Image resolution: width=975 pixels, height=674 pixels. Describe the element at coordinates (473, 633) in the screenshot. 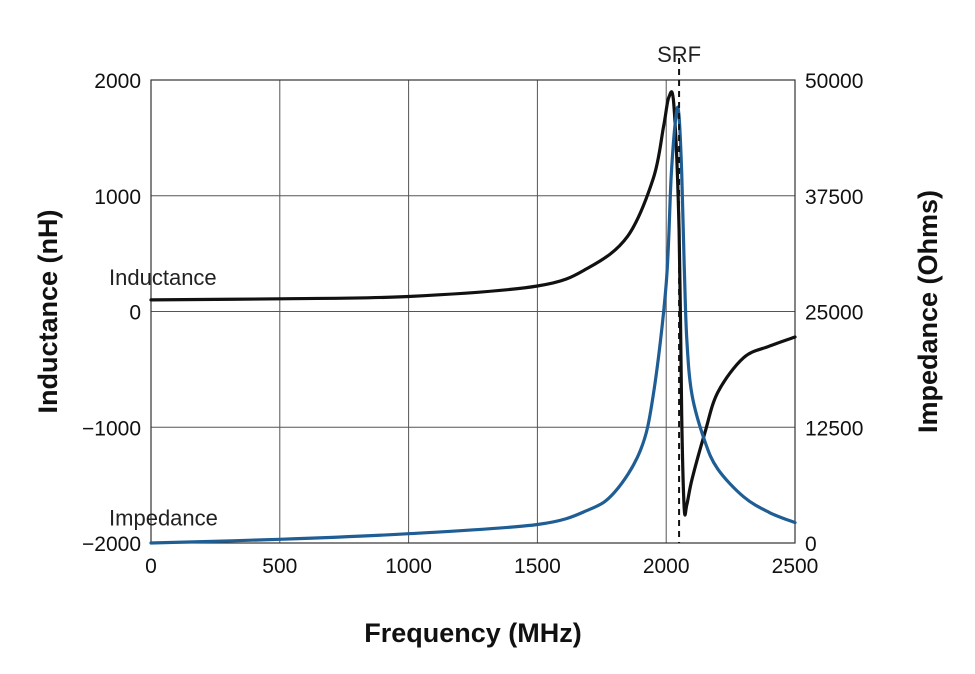

I see `x-axis-title: Frequency (MHz)` at that location.